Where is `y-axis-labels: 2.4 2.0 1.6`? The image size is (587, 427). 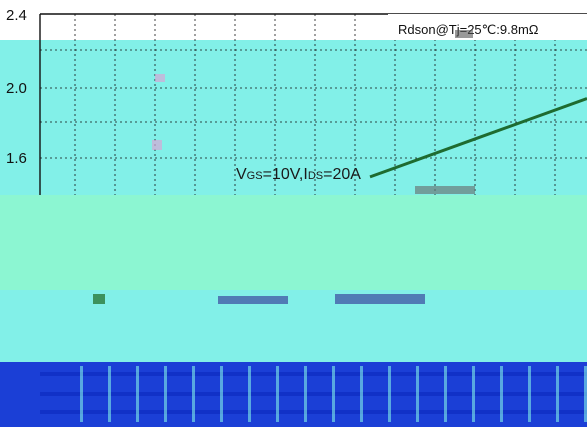
y-axis-labels: 2.4 2.0 1.6 is located at coordinates (16, 87).